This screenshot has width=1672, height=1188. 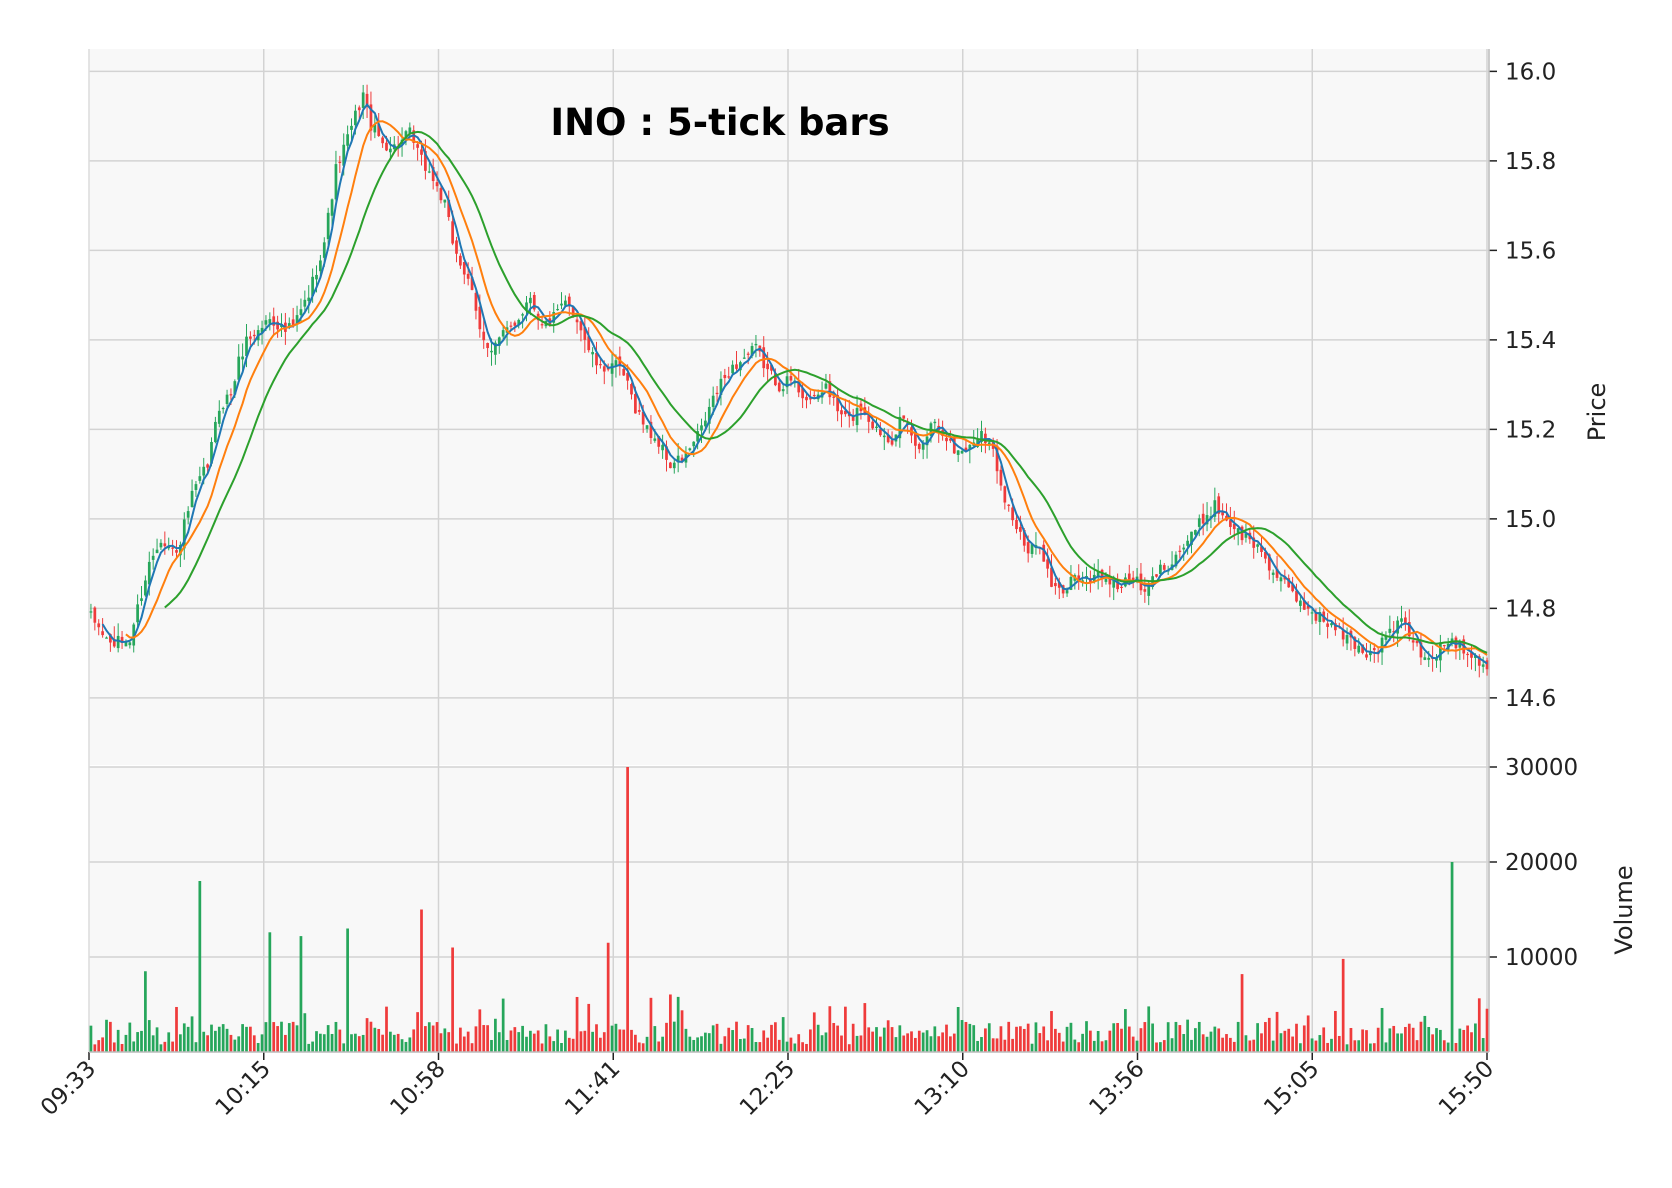 What do you see at coordinates (1541, 768) in the screenshot?
I see `volume-tick-label: 30000` at bounding box center [1541, 768].